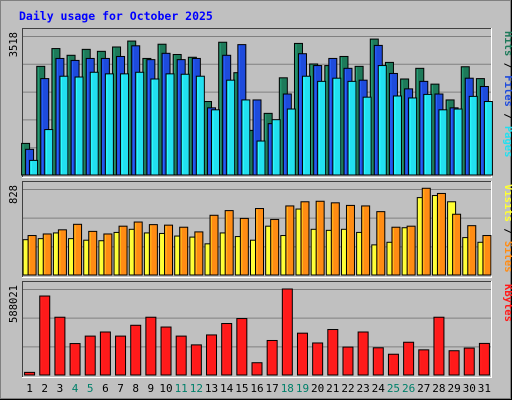 This screenshot has height=405, width=512. I want to click on day-label: 14, so click(227, 388).